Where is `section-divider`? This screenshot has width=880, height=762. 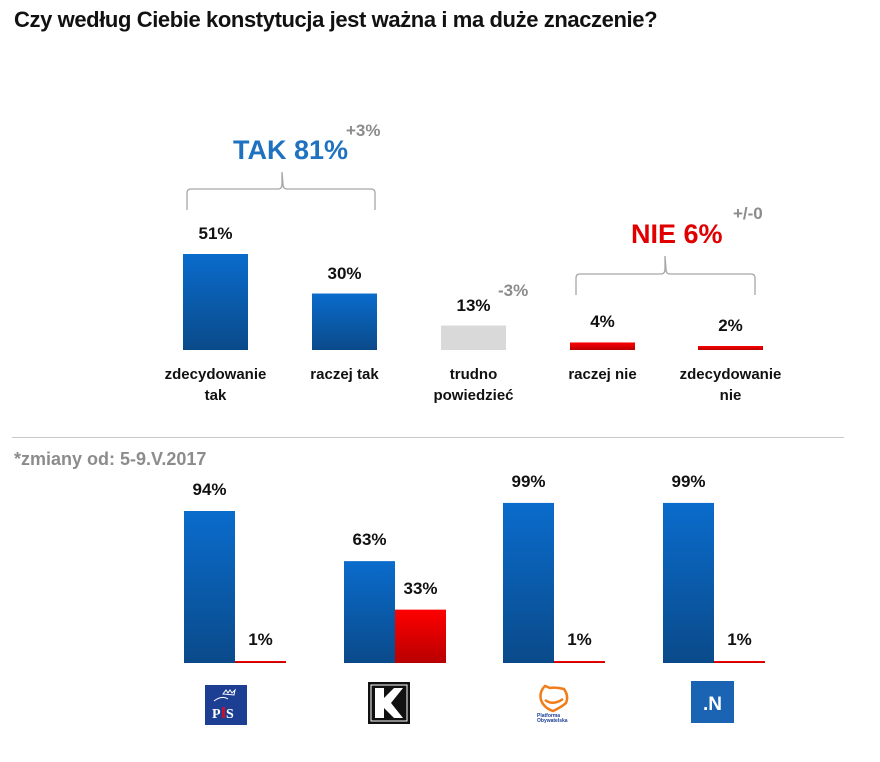
section-divider is located at coordinates (428, 437).